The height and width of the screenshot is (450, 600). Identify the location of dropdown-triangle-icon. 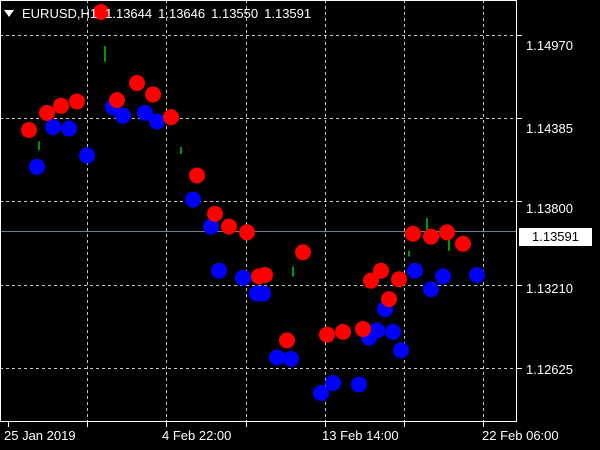
(9, 13).